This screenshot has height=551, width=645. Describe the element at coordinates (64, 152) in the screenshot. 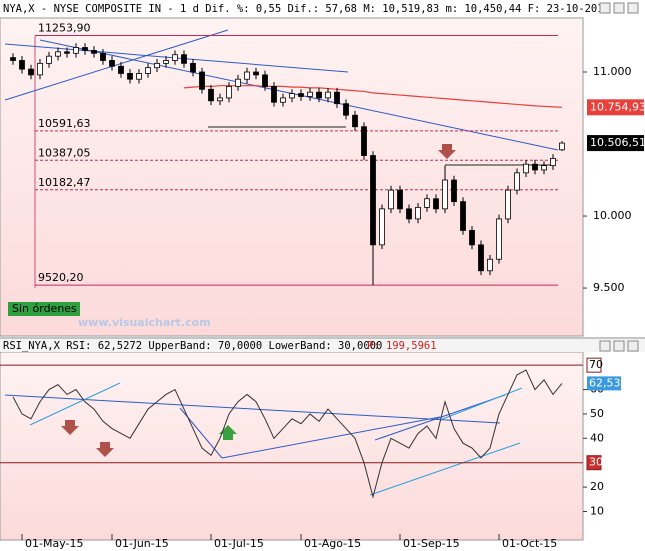

I see `level-label: 10387,05` at that location.